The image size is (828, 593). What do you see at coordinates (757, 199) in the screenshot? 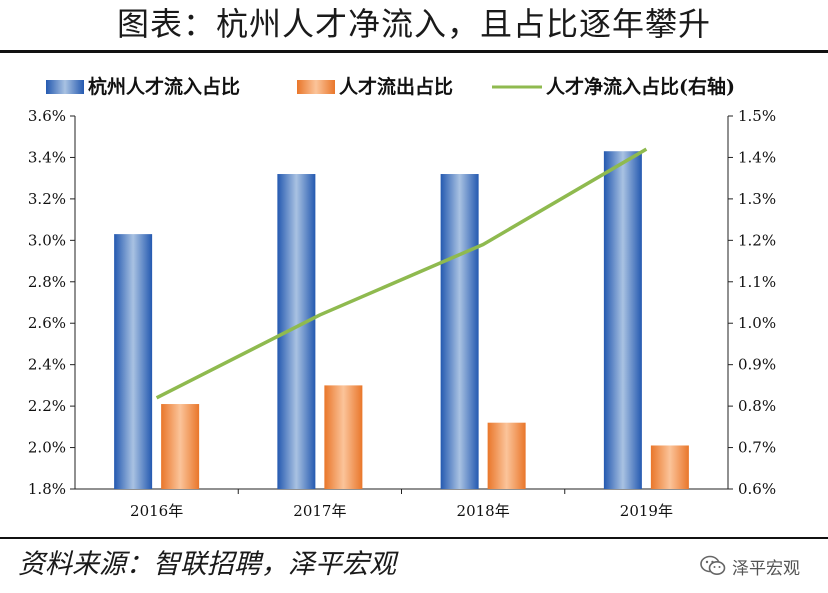
I see `y-right-tick-label: 1.3%` at bounding box center [757, 199].